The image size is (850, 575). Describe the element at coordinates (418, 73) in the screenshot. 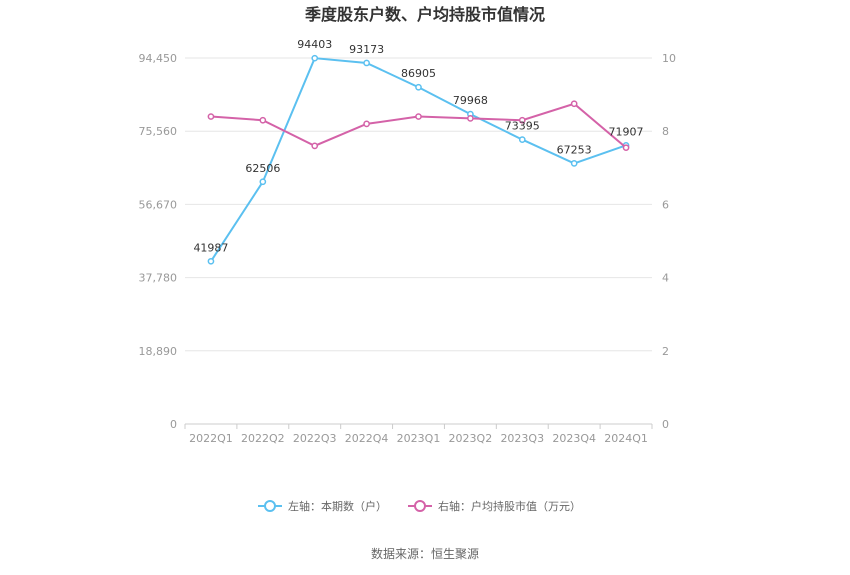

I see `data-label: 86905` at that location.